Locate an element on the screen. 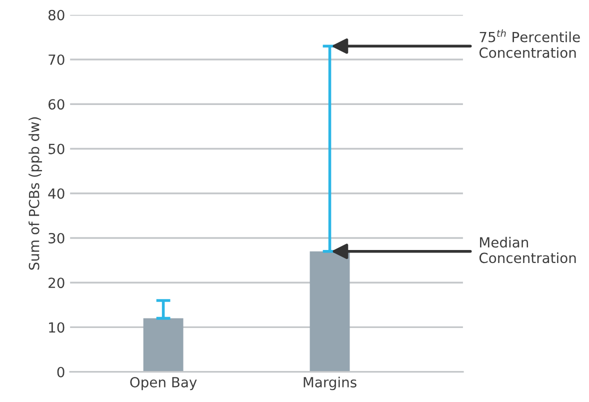 The width and height of the screenshot is (589, 402). y-tick-label: 80 is located at coordinates (56, 15).